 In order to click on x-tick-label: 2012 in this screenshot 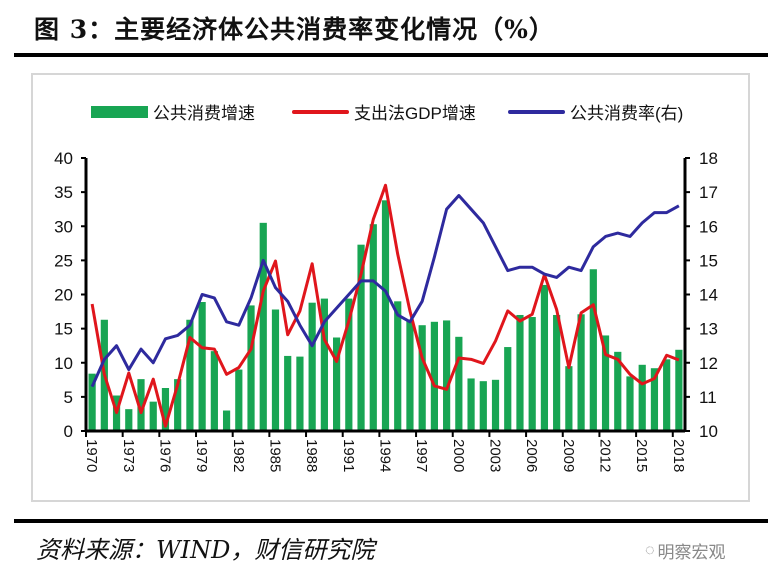, I will do `click(605, 455)`.